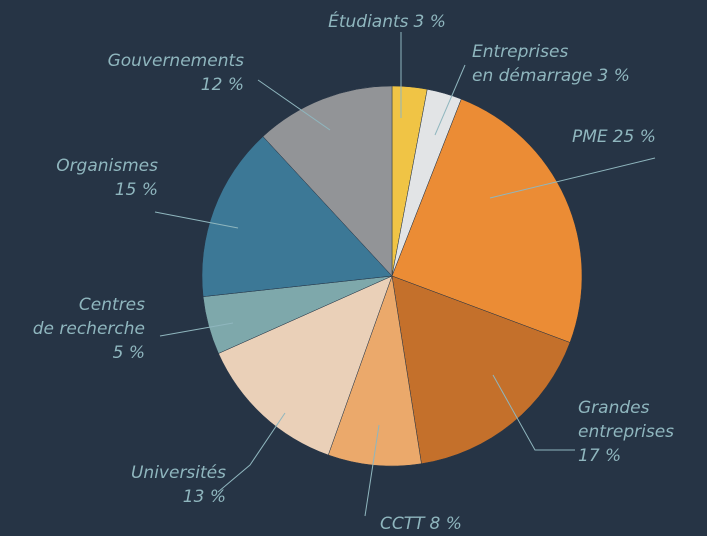 The height and width of the screenshot is (536, 707). What do you see at coordinates (532, 76) in the screenshot?
I see `category-label: en démarrage` at bounding box center [532, 76].